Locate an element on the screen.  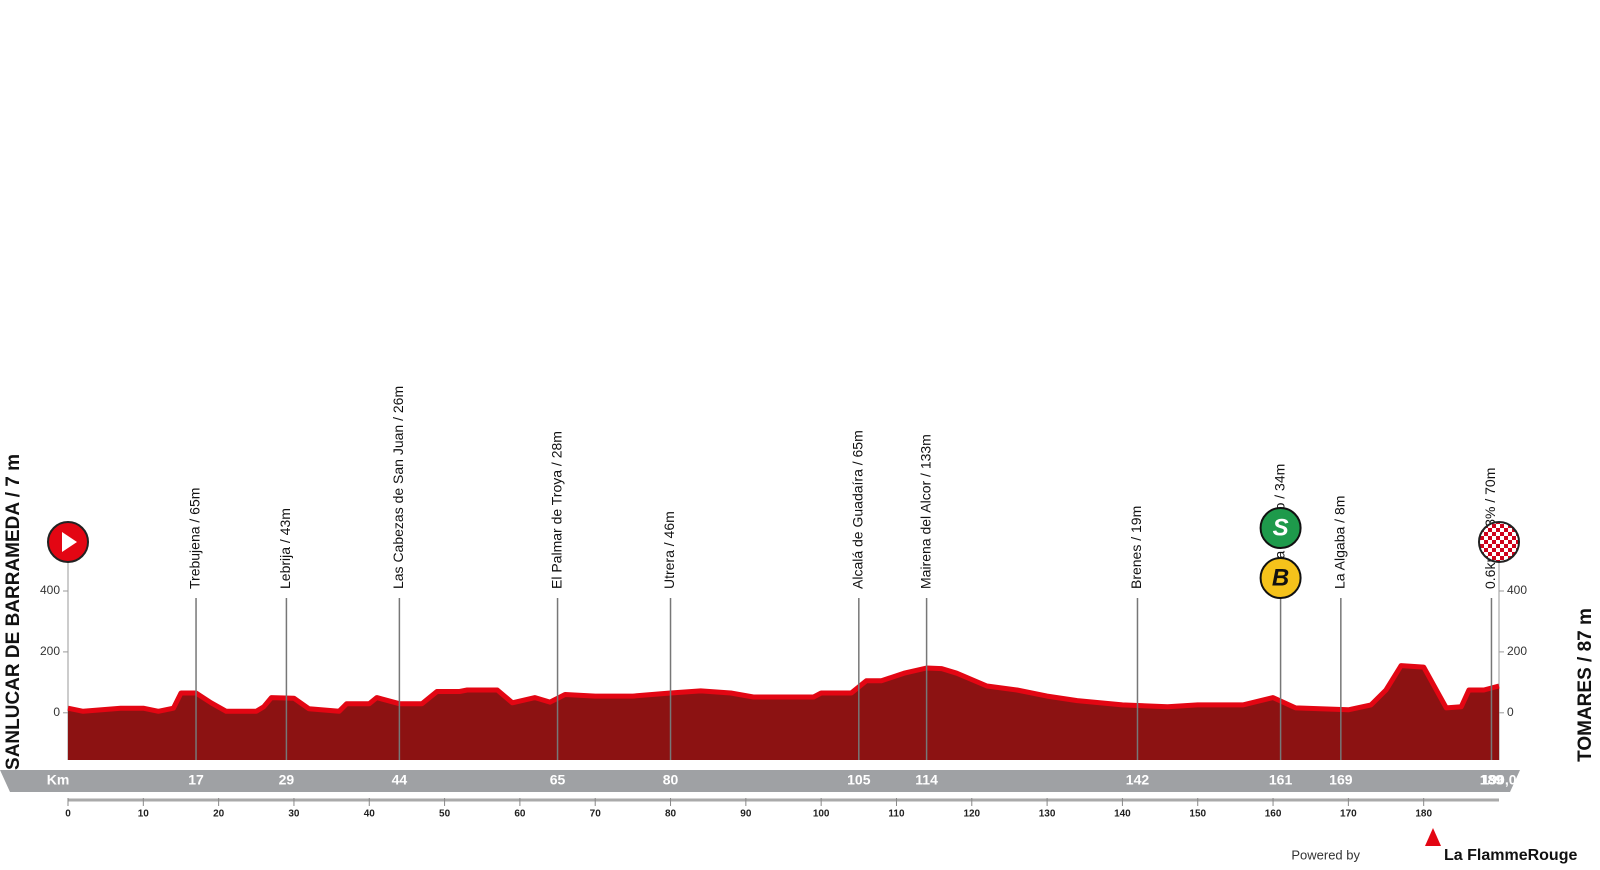
y-tick-label-left: 400 is located at coordinates (50, 590).